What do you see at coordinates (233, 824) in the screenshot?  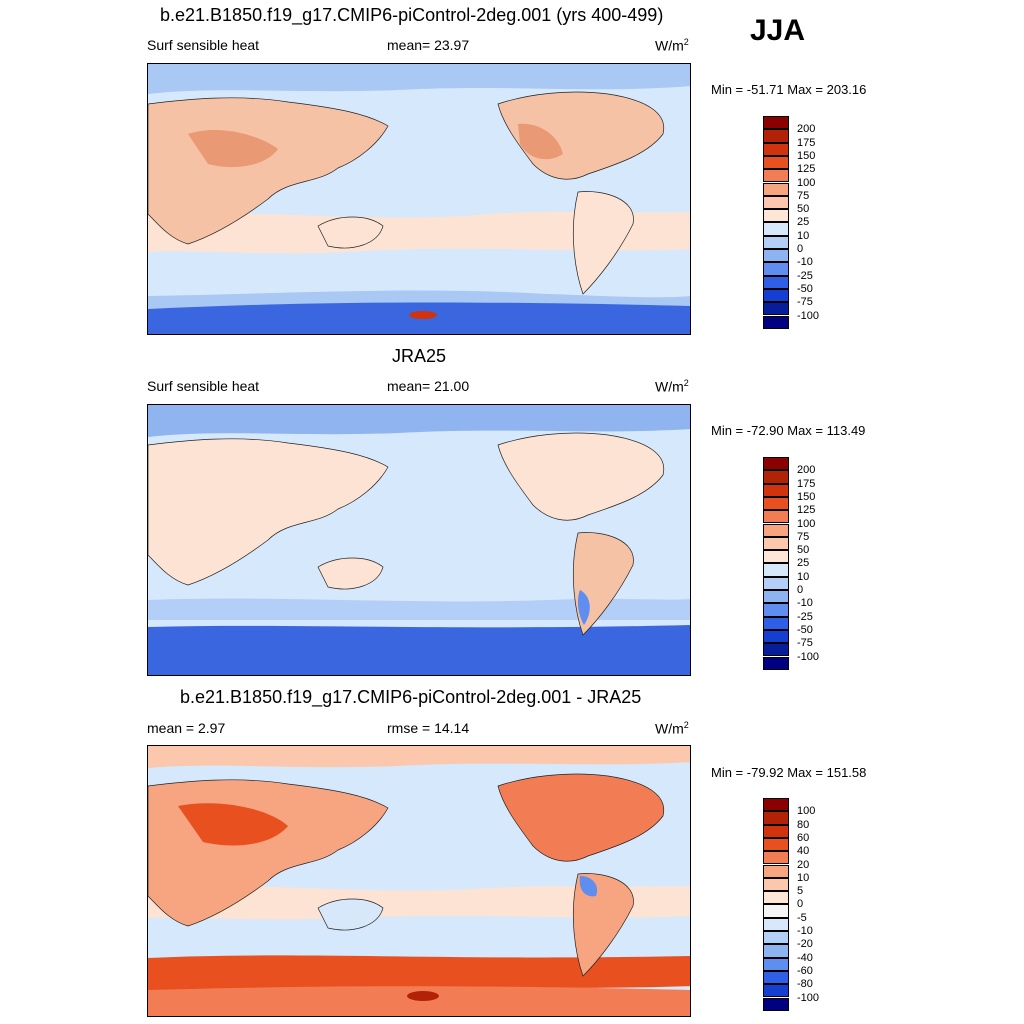 I see `asia-warm-anomaly` at bounding box center [233, 824].